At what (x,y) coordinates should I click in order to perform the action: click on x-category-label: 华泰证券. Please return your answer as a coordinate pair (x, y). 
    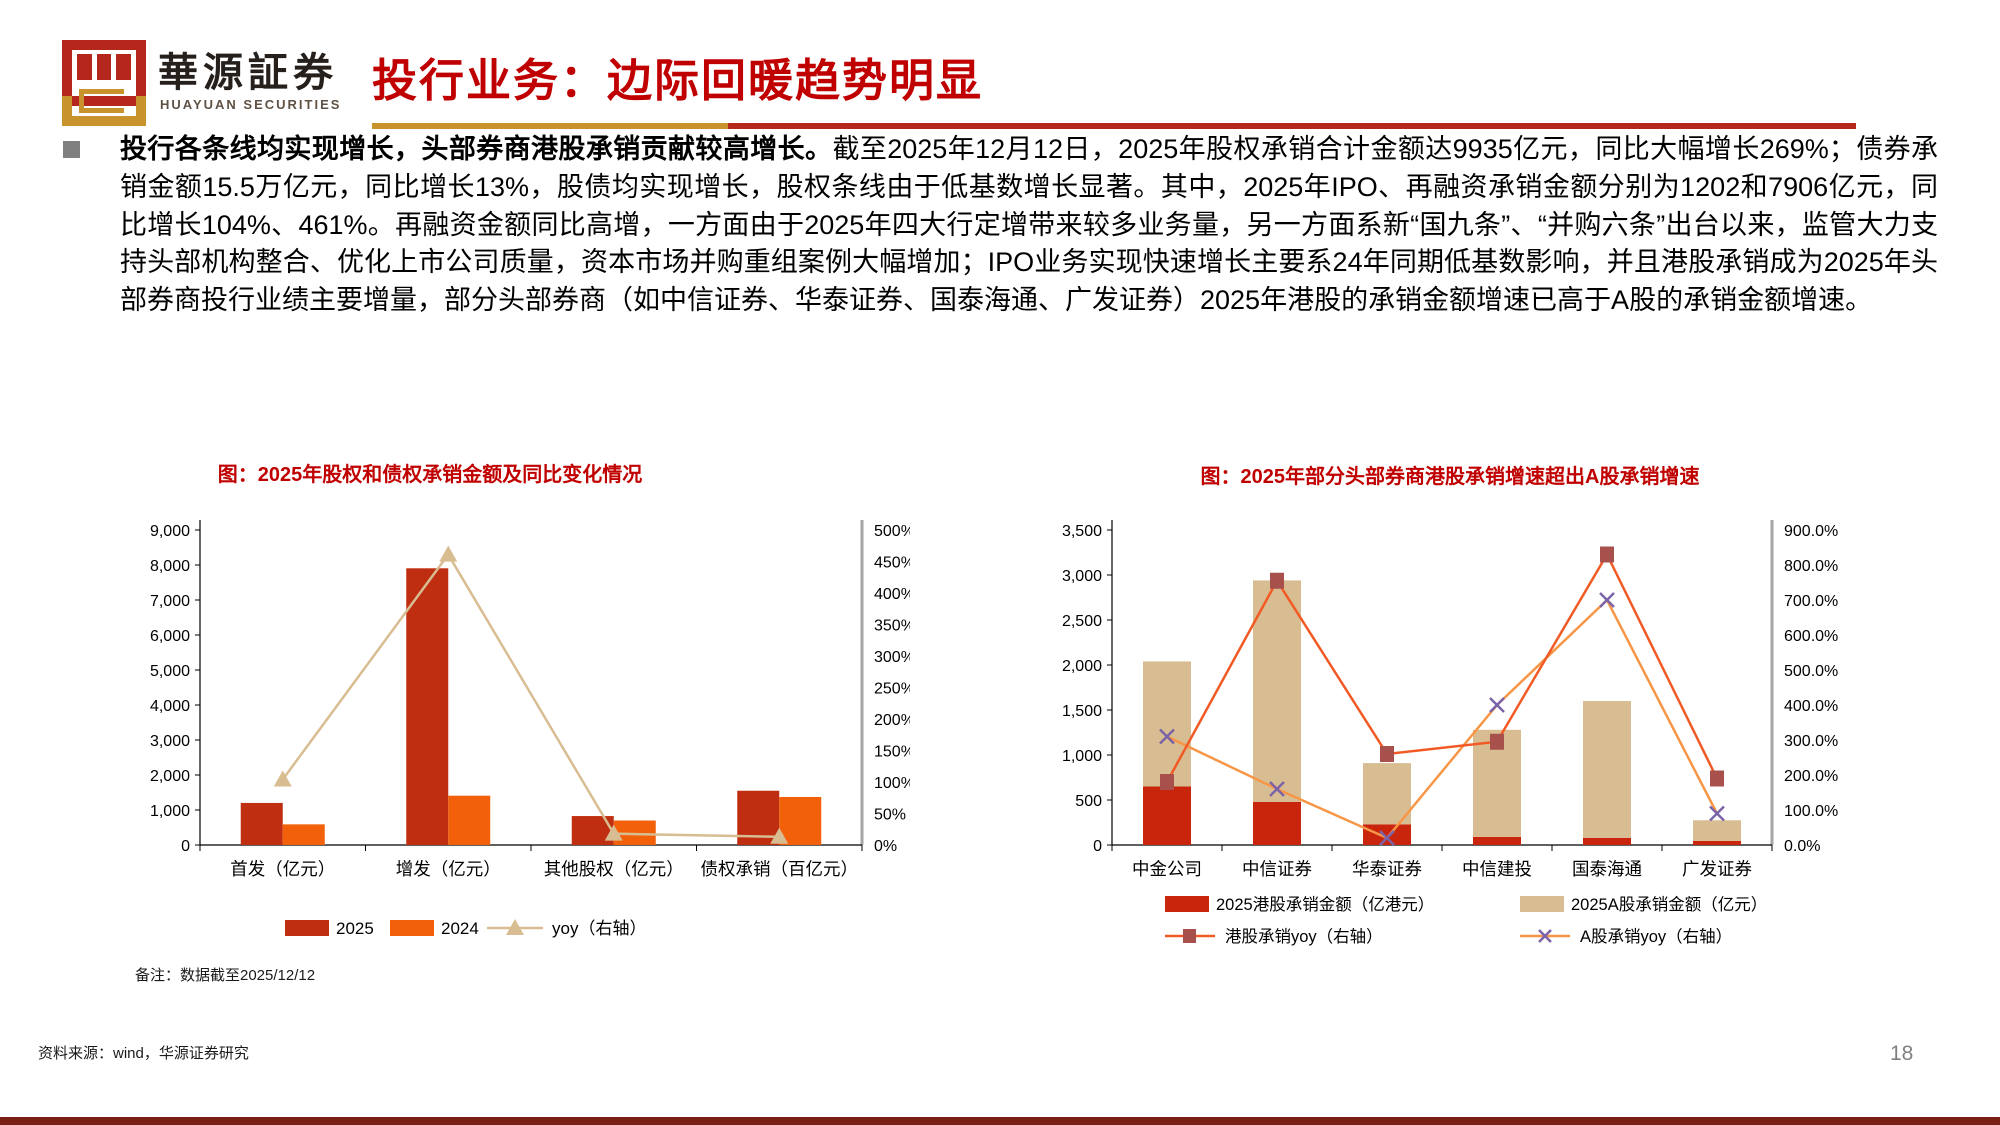
    Looking at the image, I should click on (1387, 869).